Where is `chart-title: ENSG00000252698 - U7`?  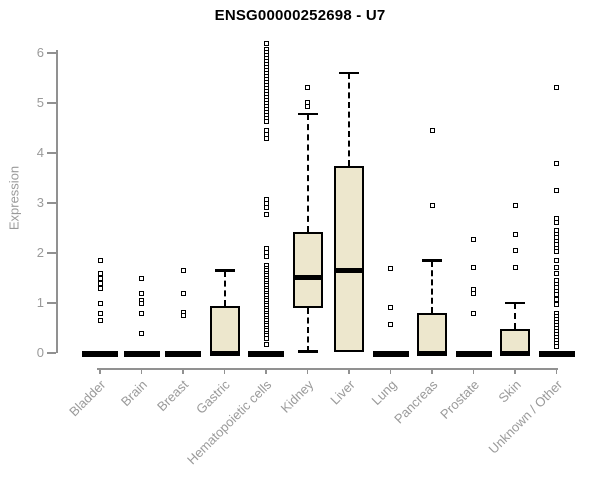
chart-title: ENSG00000252698 - U7 is located at coordinates (300, 15).